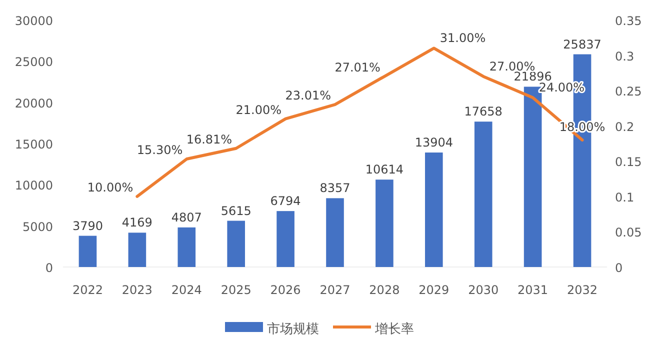 This screenshot has height=340, width=647. I want to click on ytick: 25000, so click(33, 62).